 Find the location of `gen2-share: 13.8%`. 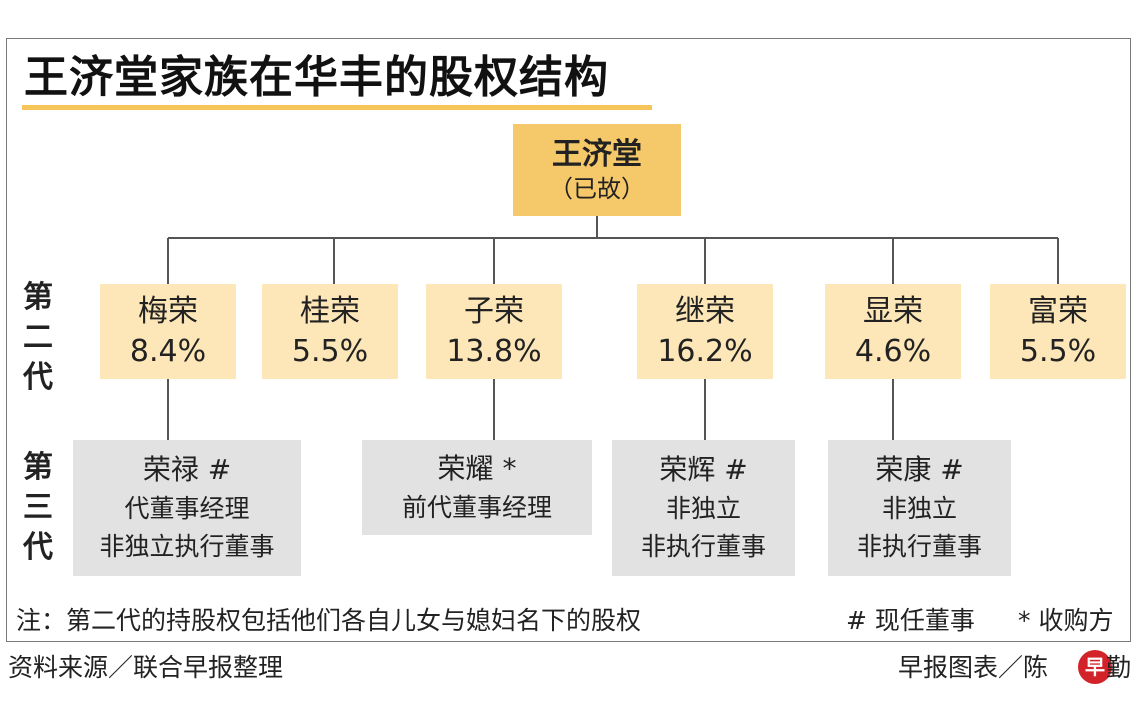

gen2-share: 13.8% is located at coordinates (494, 351).